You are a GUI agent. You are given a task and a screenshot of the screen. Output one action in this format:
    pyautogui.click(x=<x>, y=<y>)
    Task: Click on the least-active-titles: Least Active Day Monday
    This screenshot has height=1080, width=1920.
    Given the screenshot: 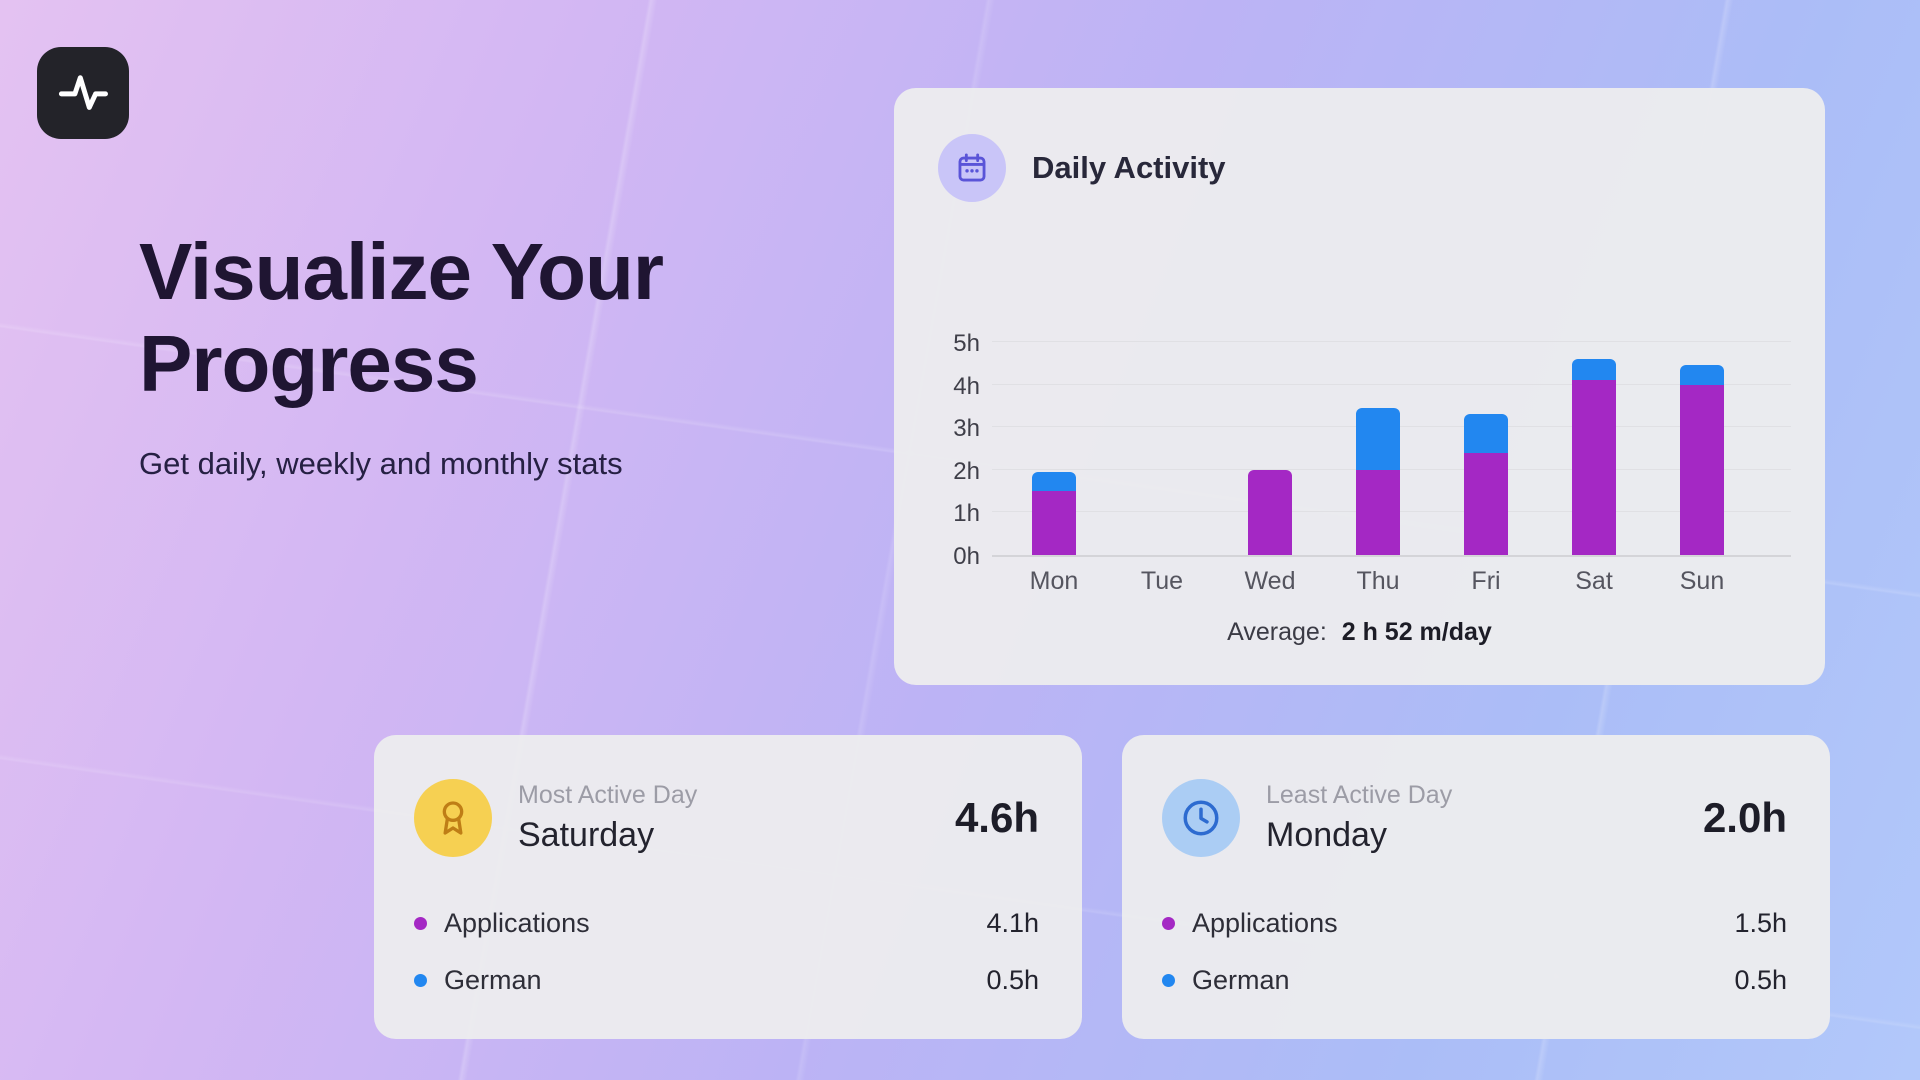 What is the action you would take?
    pyautogui.click(x=1359, y=818)
    